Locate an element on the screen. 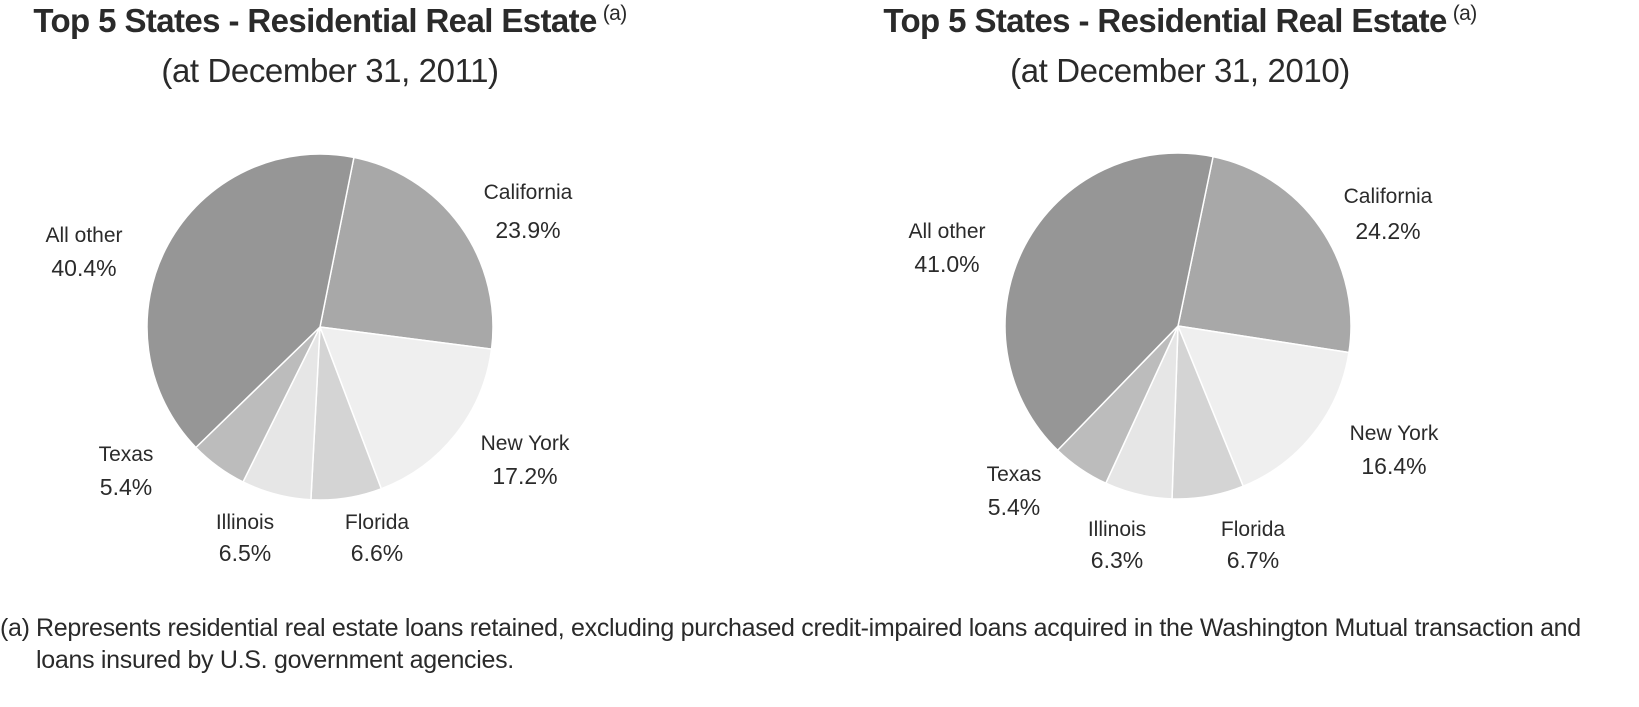  footnote-marker: (a) is located at coordinates (15, 628).